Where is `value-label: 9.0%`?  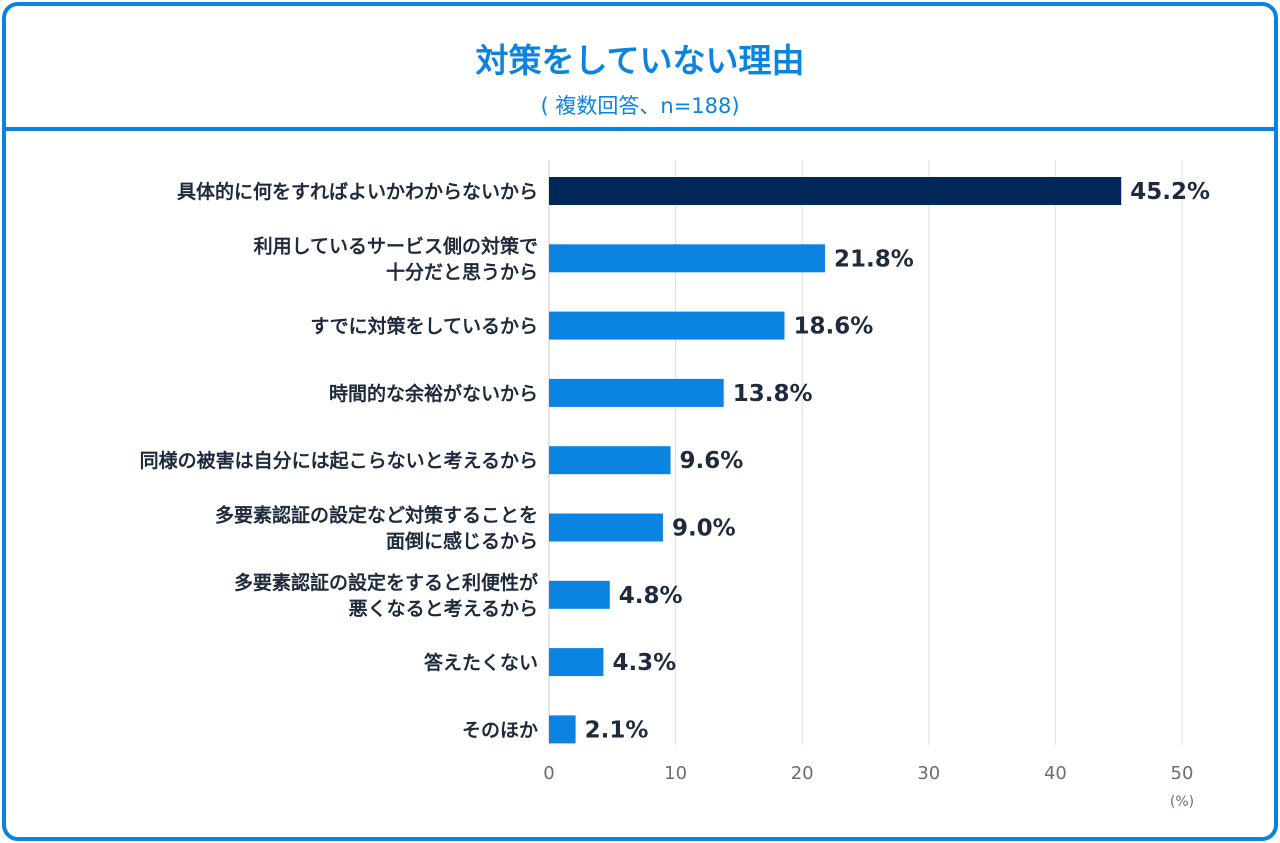
value-label: 9.0% is located at coordinates (704, 529).